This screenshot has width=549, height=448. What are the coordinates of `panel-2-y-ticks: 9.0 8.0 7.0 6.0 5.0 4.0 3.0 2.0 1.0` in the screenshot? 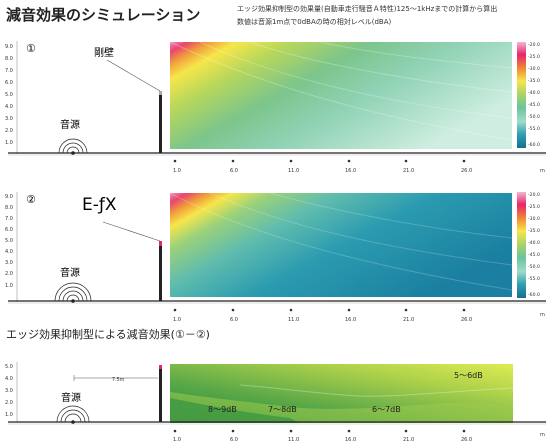 It's located at (9, 241).